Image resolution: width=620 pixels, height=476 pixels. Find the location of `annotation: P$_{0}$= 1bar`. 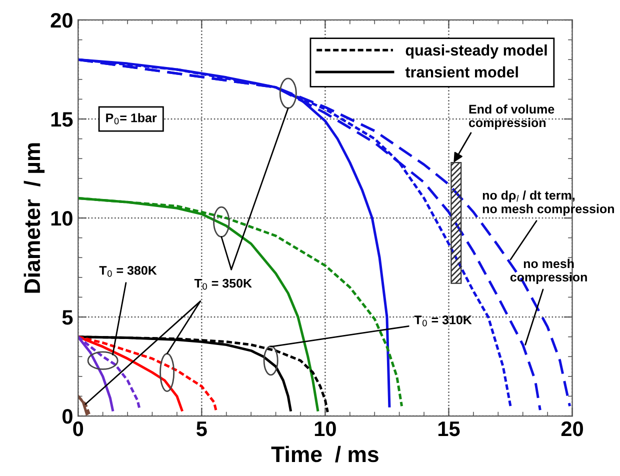

annotation: P$_{0}$= 1bar is located at coordinates (131, 118).